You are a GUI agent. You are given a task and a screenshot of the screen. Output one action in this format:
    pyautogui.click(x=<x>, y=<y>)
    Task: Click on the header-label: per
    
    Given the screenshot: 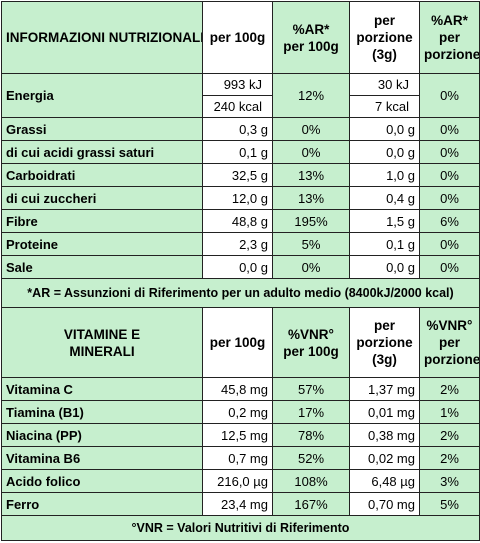 What is the action you would take?
    pyautogui.click(x=449, y=37)
    